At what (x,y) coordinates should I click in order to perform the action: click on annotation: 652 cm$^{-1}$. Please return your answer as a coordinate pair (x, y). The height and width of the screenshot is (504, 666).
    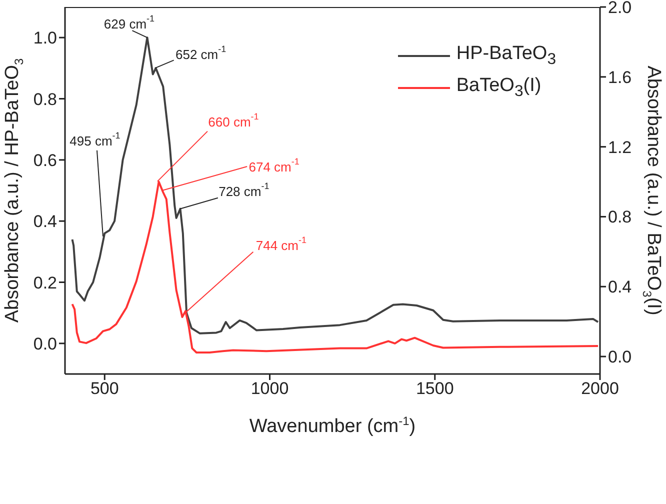
    Looking at the image, I should click on (201, 53).